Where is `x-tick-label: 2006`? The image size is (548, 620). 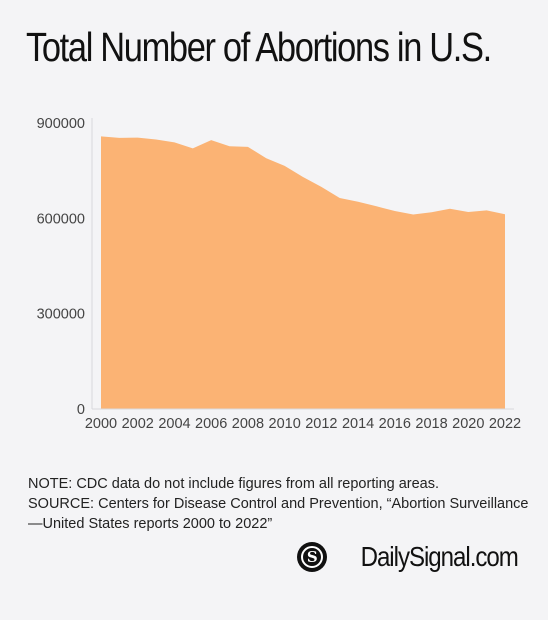
x-tick-label: 2006 is located at coordinates (211, 423).